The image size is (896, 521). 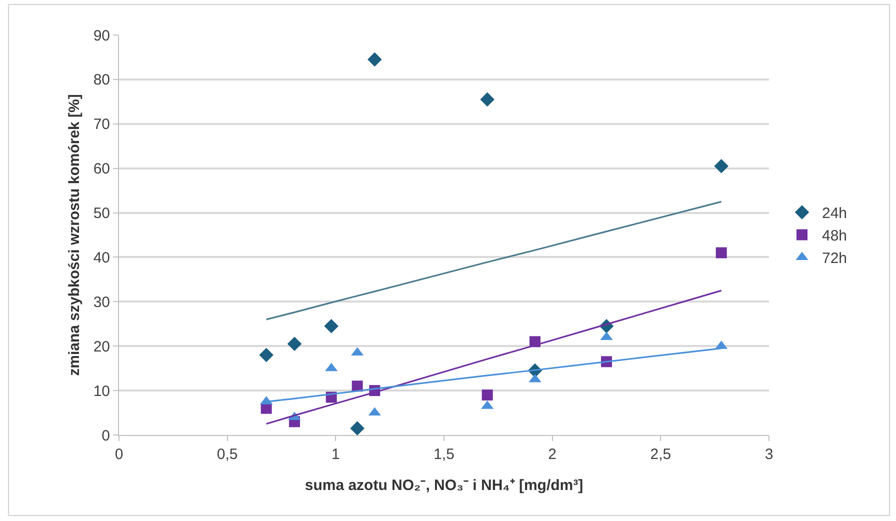 What do you see at coordinates (101, 347) in the screenshot?
I see `y-tick-label: 20` at bounding box center [101, 347].